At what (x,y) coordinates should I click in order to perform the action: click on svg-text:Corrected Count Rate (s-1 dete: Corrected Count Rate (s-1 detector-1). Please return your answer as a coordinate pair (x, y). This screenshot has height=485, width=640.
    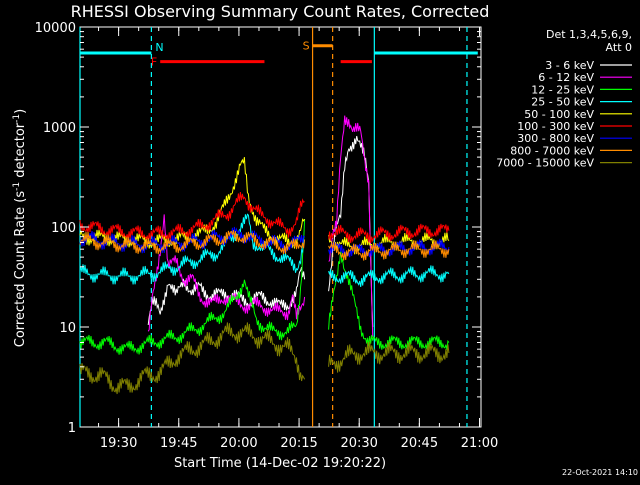
    Looking at the image, I should click on (20, 228).